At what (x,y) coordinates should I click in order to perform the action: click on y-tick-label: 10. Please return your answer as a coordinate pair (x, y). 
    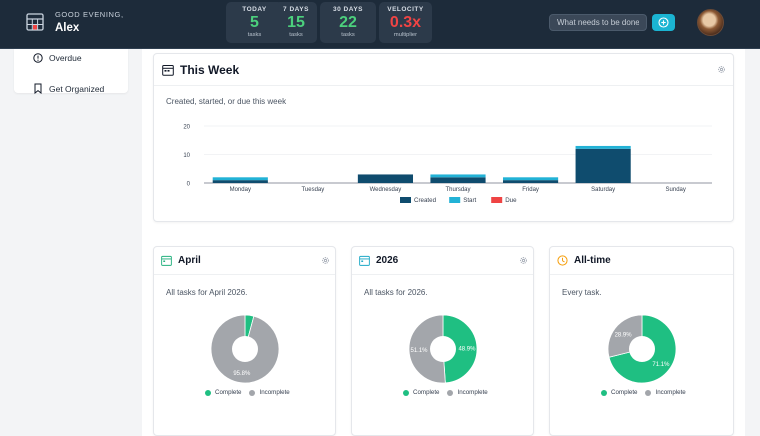
    Looking at the image, I should click on (186, 156).